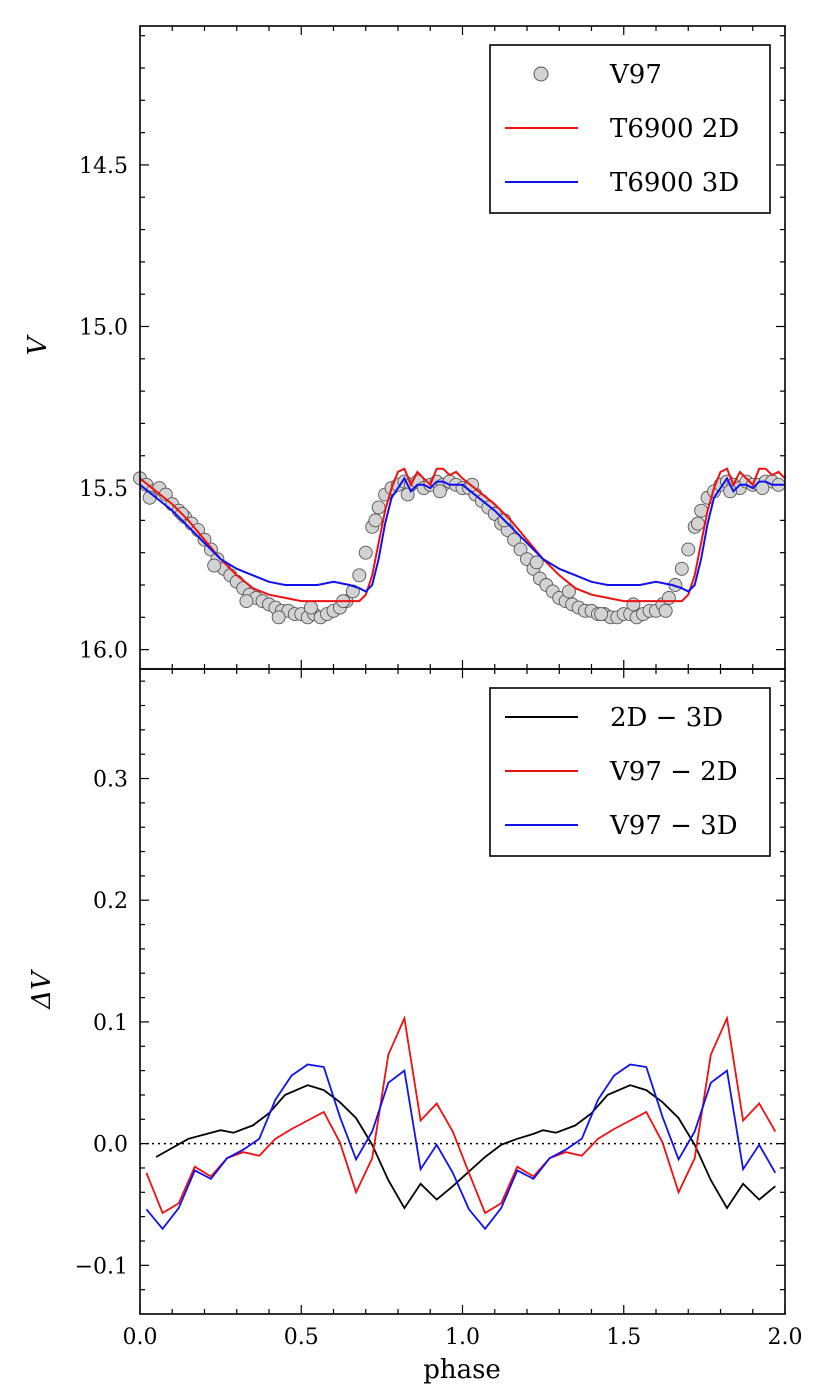  What do you see at coordinates (42, 989) in the screenshot?
I see `bottom-panel-y-axis-label: ΔV` at bounding box center [42, 989].